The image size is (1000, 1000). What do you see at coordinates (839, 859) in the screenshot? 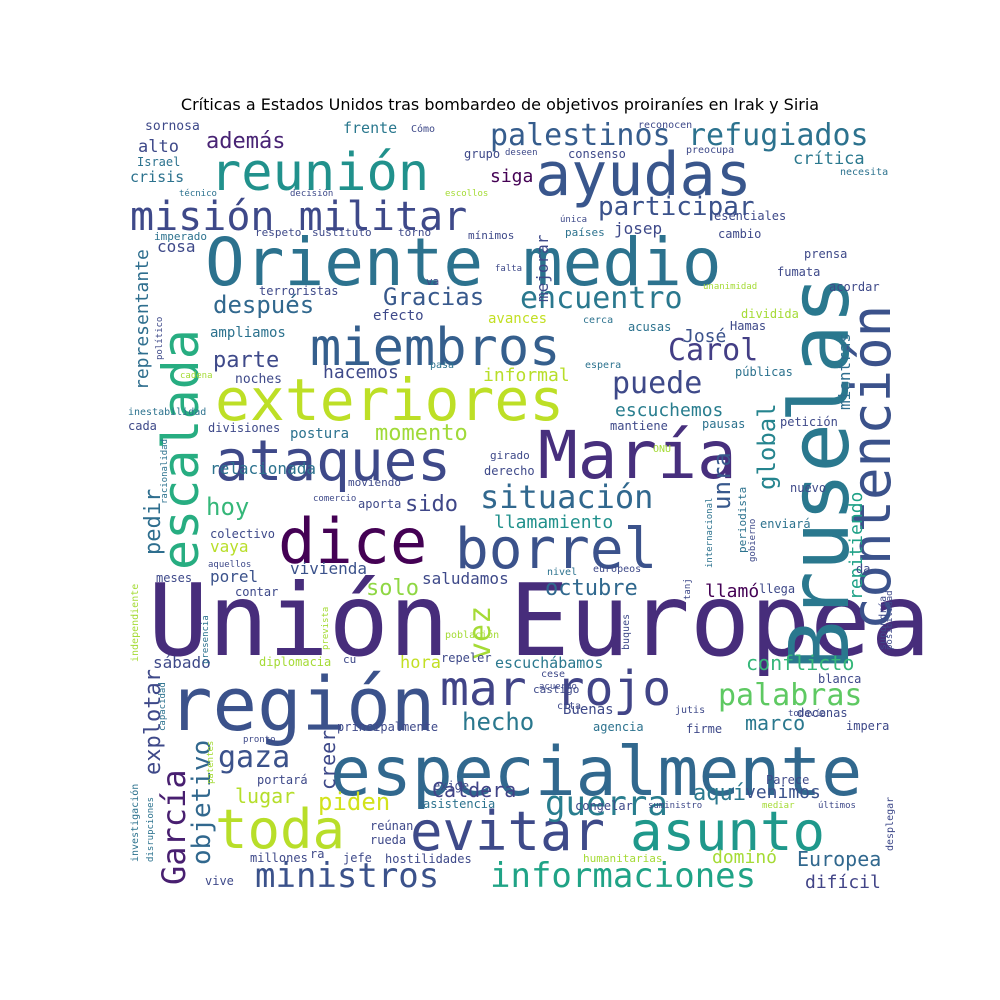
I see `word-europea: Europea` at bounding box center [839, 859].